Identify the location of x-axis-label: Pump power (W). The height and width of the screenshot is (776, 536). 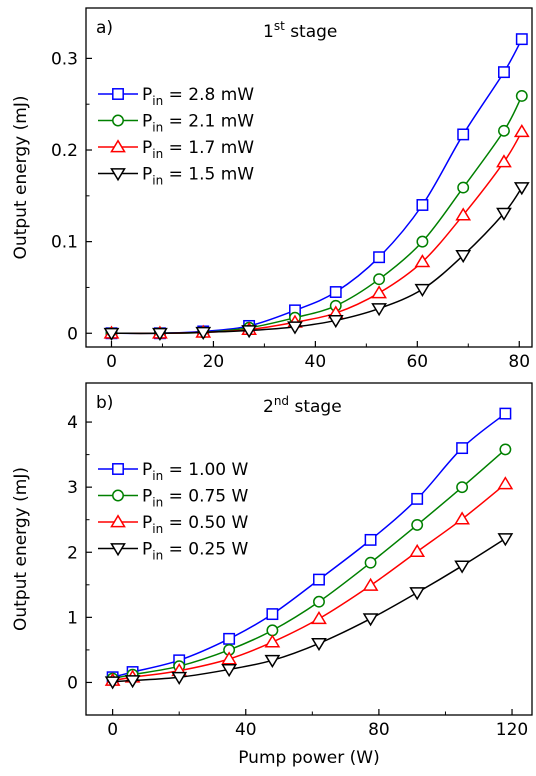
(309, 758).